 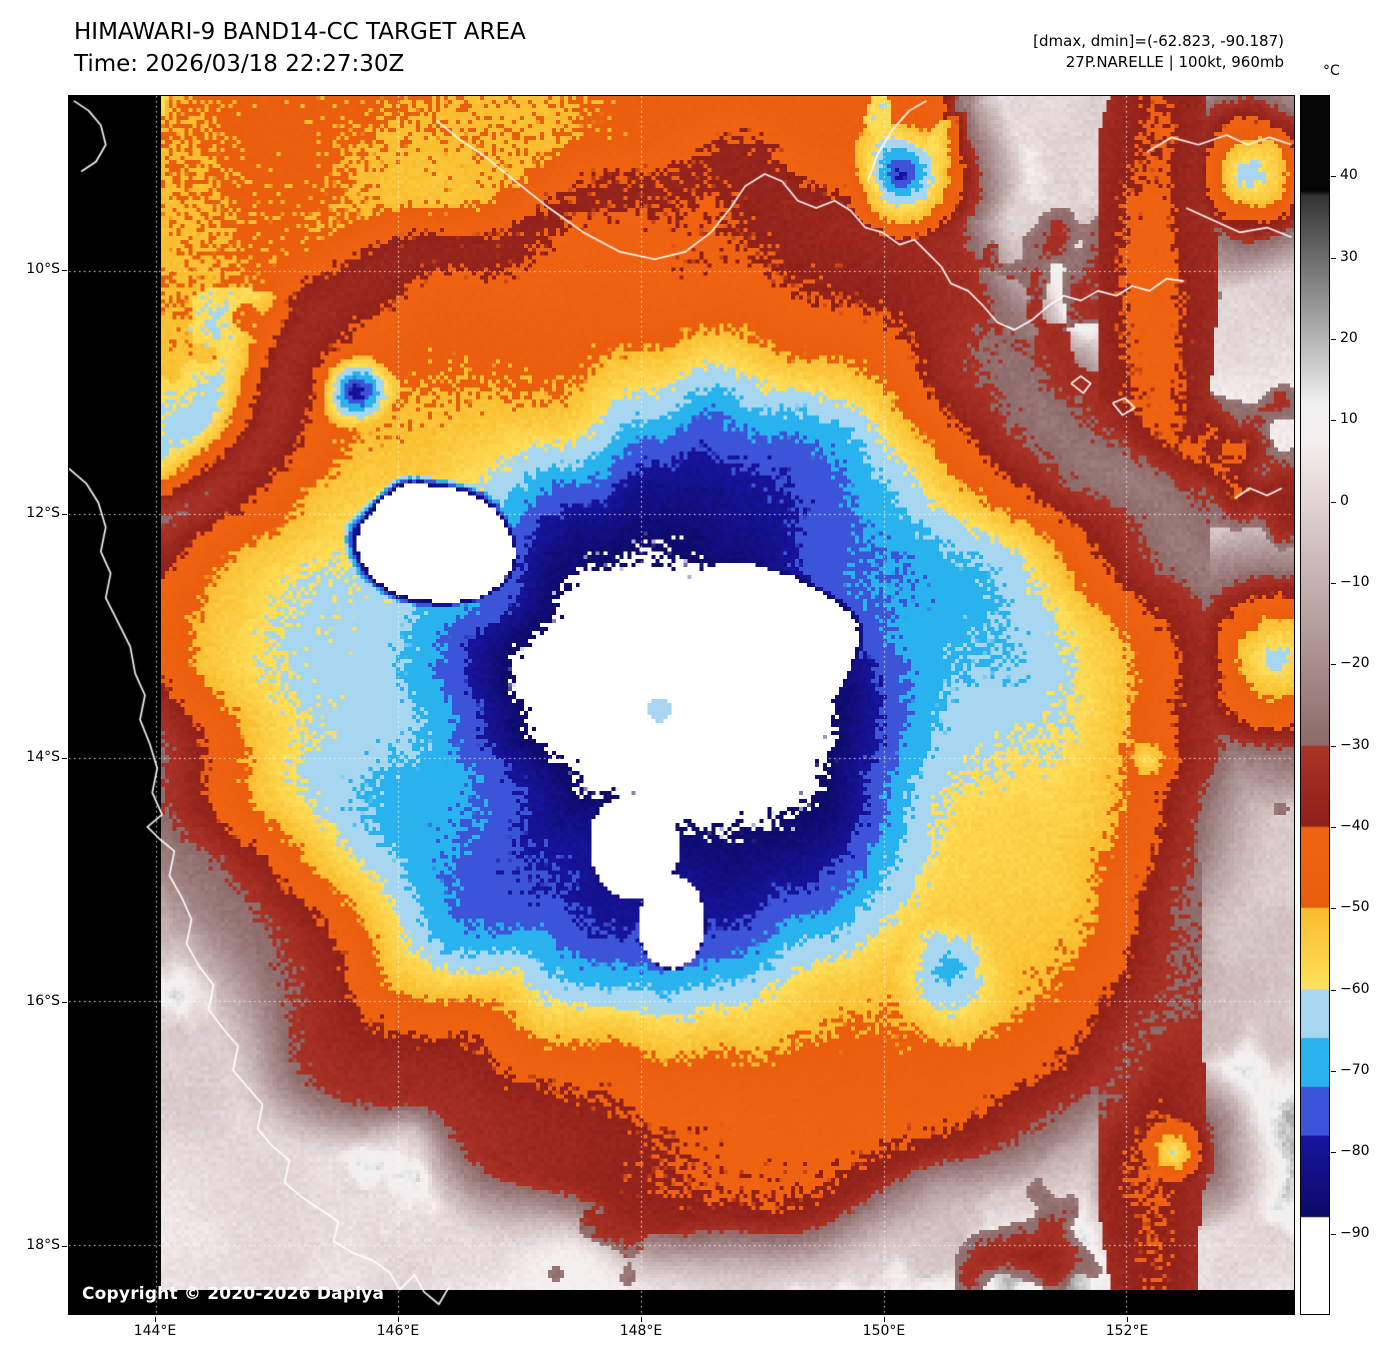 What do you see at coordinates (1158, 41) in the screenshot?
I see `dmax-dmin-readout: [dmax, dmin]=(-62.823, -90.187)` at bounding box center [1158, 41].